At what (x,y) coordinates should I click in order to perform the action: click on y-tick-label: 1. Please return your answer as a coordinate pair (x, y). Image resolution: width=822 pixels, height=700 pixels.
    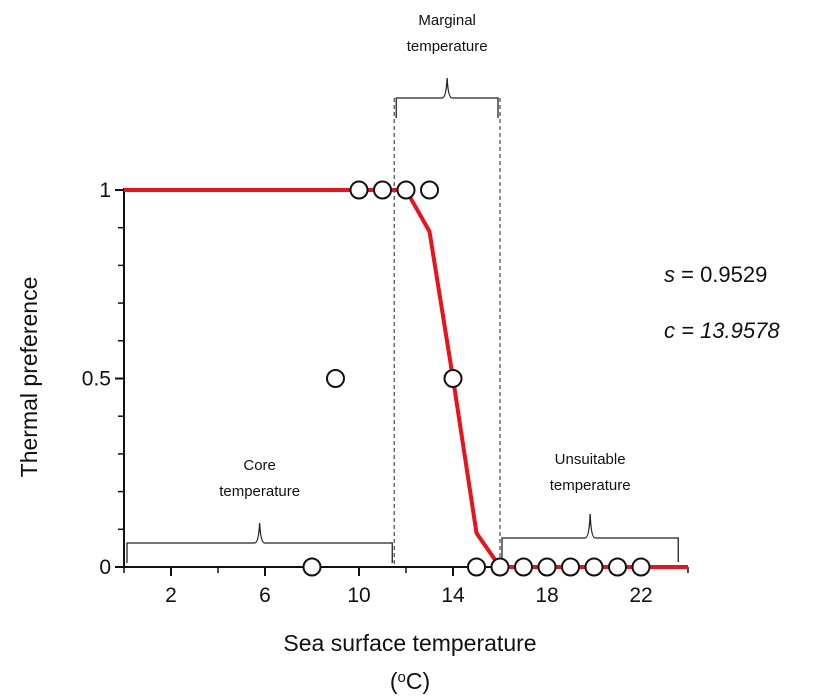
    Looking at the image, I should click on (105, 190).